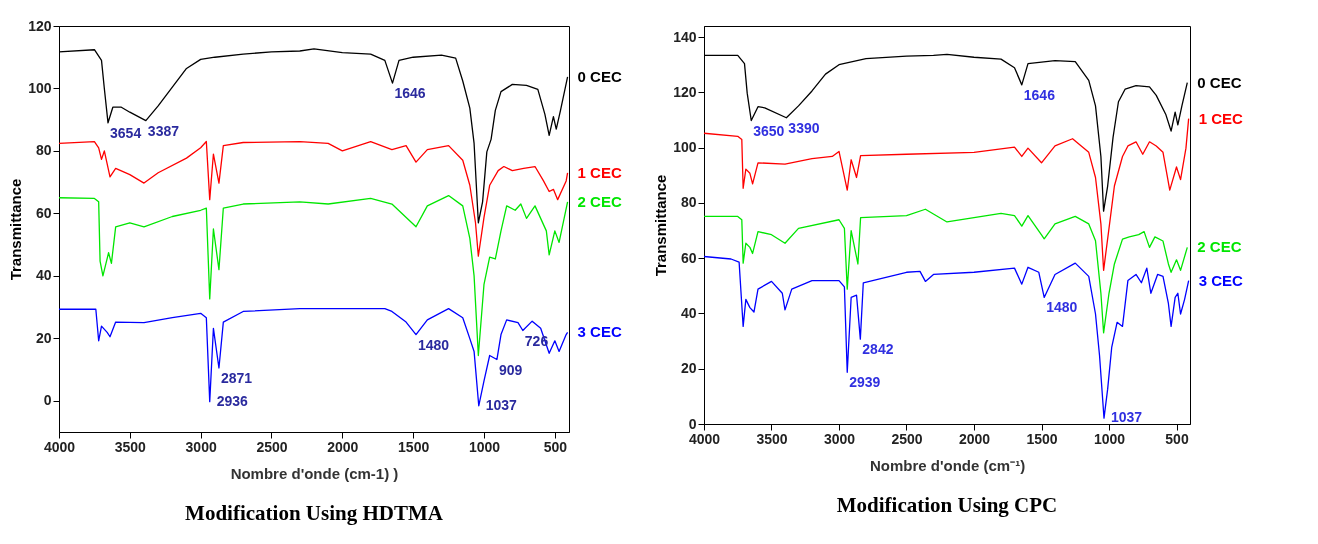  What do you see at coordinates (314, 513) in the screenshot?
I see `text: Modification Using HDTMA` at bounding box center [314, 513].